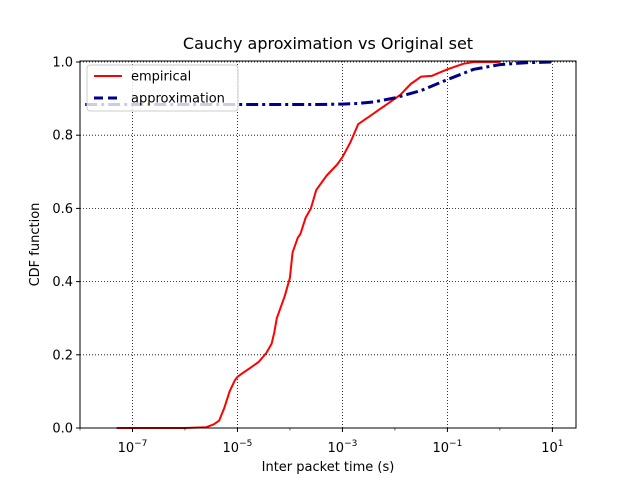 Image resolution: width=640 pixels, height=480 pixels. Describe the element at coordinates (140, 444) in the screenshot. I see `x-tick-exponent: −7` at that location.